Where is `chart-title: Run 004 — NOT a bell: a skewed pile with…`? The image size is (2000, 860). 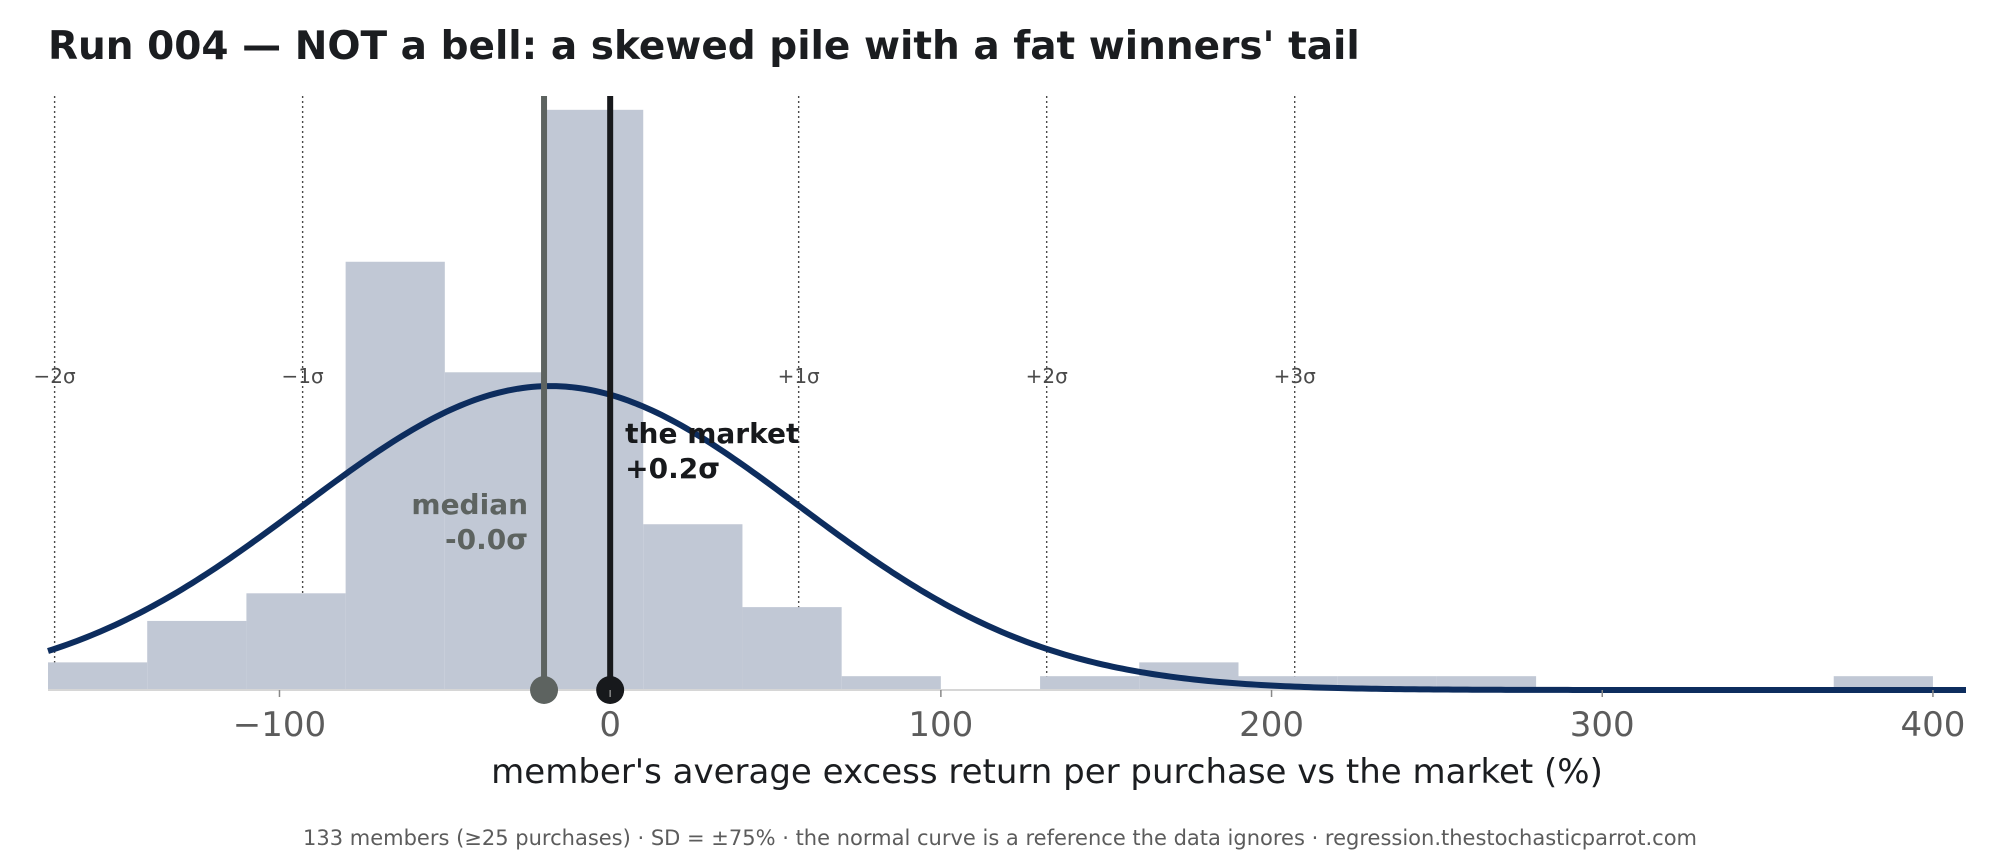
chart-title: Run 004 — NOT a bell: a skewed pile with… is located at coordinates (704, 46).